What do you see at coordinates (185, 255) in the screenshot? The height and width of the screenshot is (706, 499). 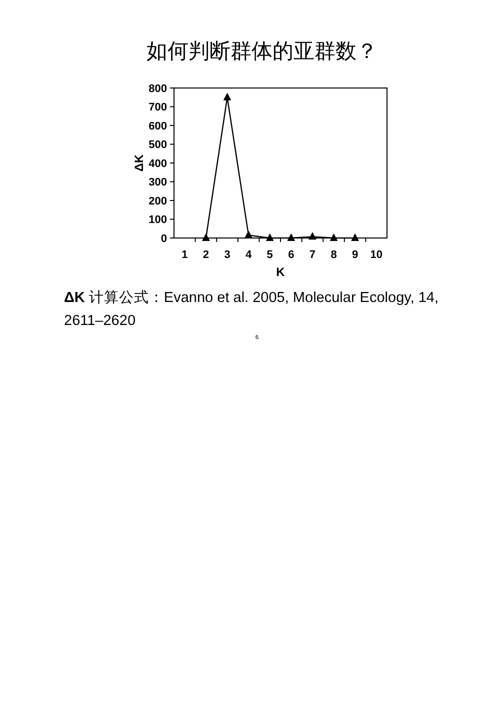 I see `x-tick-label: 1` at bounding box center [185, 255].